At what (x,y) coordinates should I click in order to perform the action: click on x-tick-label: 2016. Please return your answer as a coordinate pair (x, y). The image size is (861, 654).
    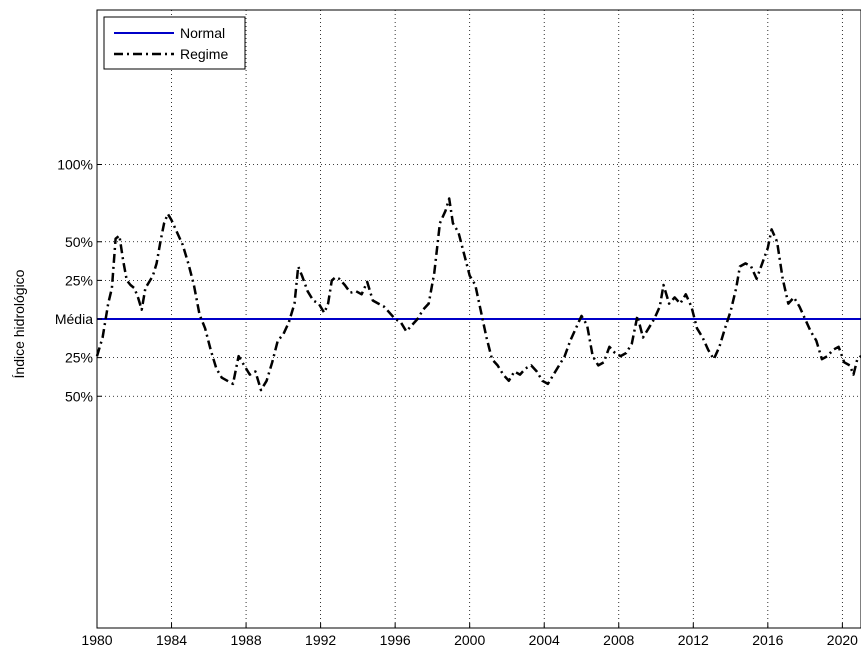
    Looking at the image, I should click on (767, 640).